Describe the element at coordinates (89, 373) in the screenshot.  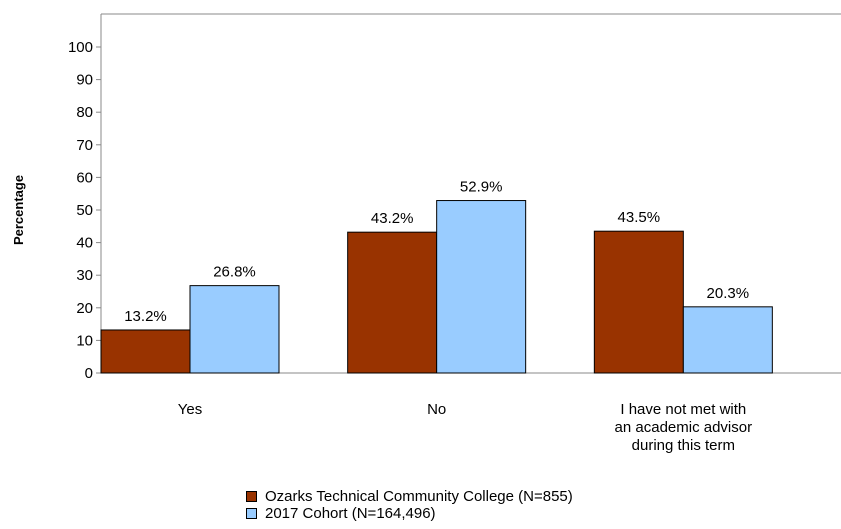
I see `y-tick-label: 0` at that location.